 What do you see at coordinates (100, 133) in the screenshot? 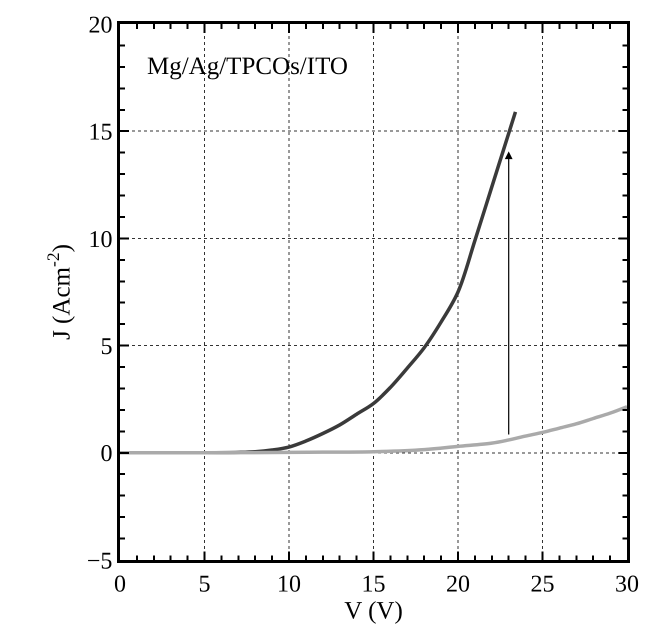
I see `y-tick-label: 15` at bounding box center [100, 133].